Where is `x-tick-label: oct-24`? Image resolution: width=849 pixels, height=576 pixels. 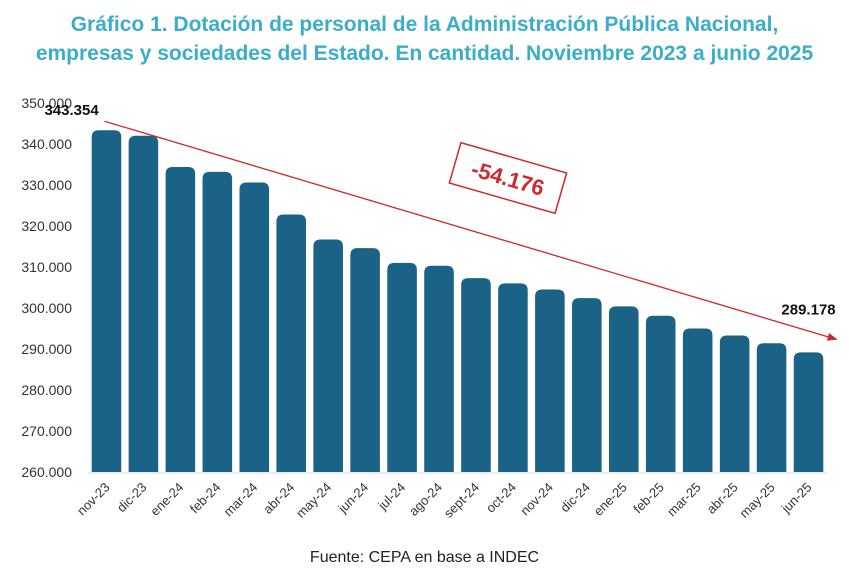
x-tick-label: oct-24 is located at coordinates (501, 498).